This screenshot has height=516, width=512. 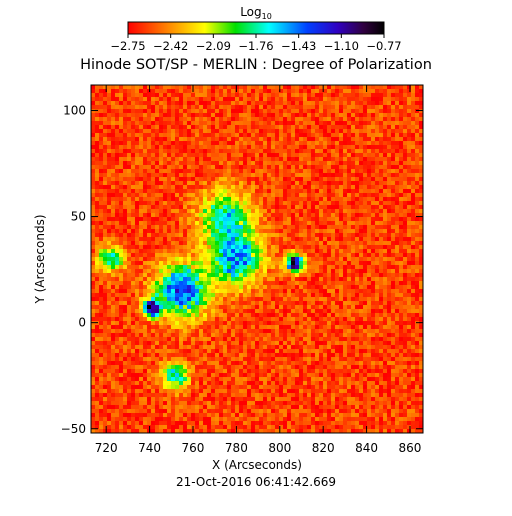 I want to click on x-tick-label: 740, so click(x=149, y=448).